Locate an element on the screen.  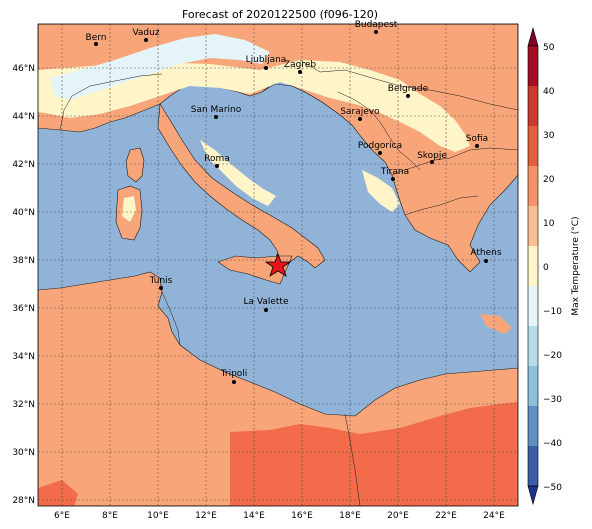
lat-tick-label: 36°N is located at coordinates (23, 309).